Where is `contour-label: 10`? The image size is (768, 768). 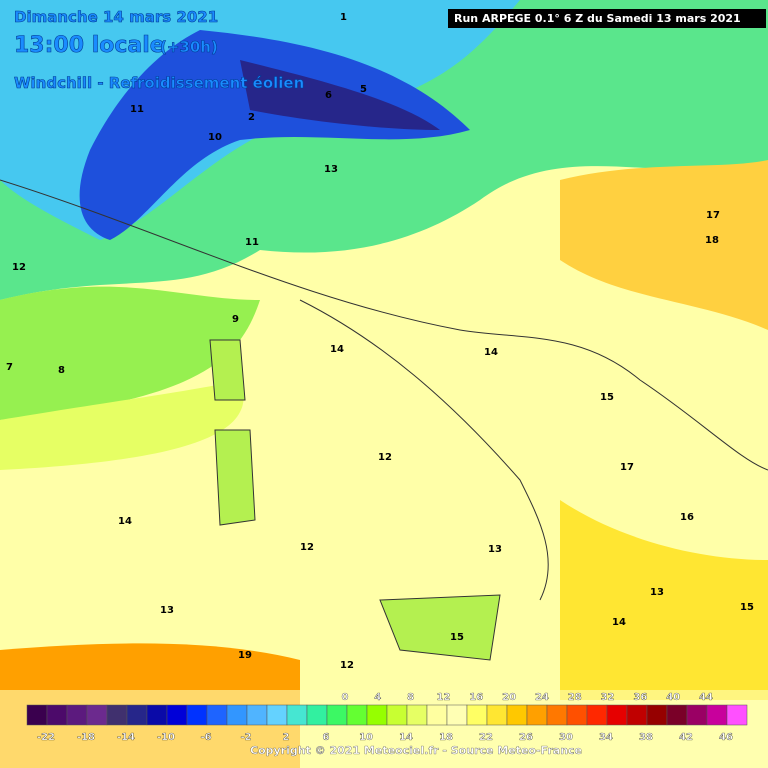 contour-label: 10 is located at coordinates (215, 137).